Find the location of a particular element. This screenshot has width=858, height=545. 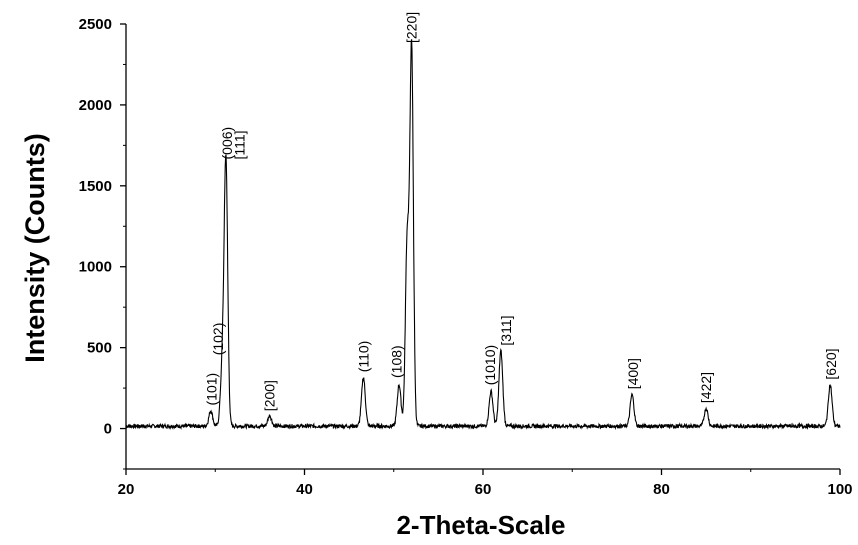

peak-label: [620] is located at coordinates (831, 363).